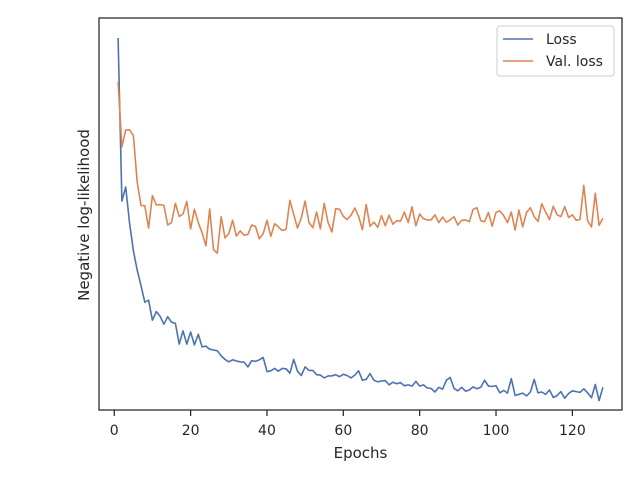  What do you see at coordinates (191, 431) in the screenshot?
I see `x-tick-label-20: 20` at bounding box center [191, 431].